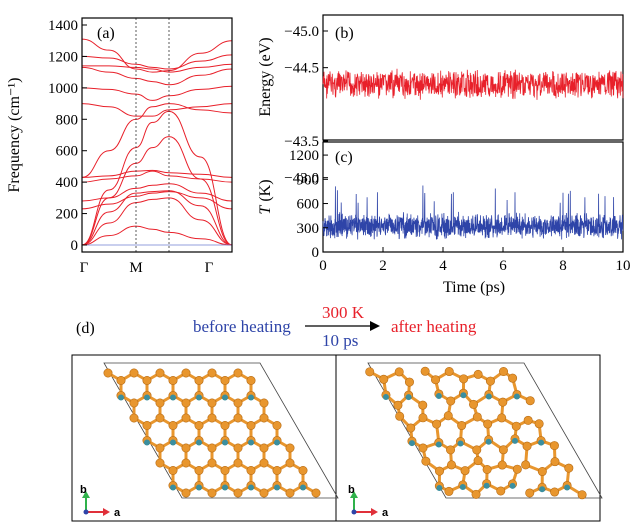 This screenshot has width=630, height=523. I want to click on a-y-ticks: 0 200 400 600 800 1000 1200 1400, so click(67, 136).